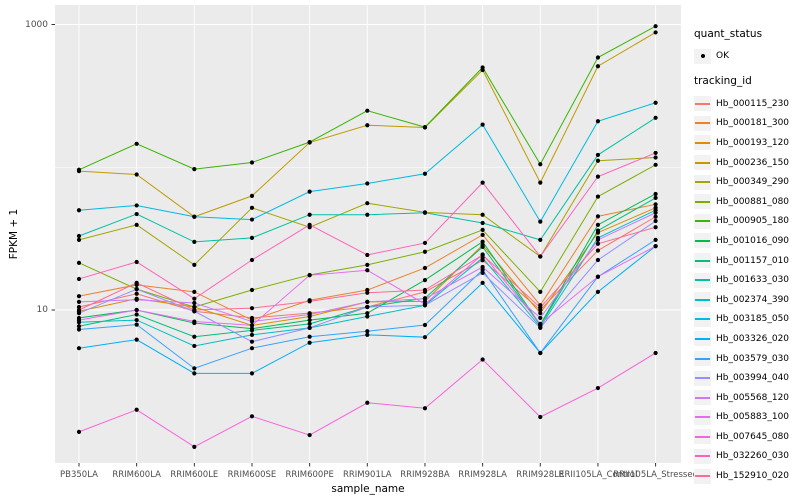 The height and width of the screenshot is (500, 800). What do you see at coordinates (14, 234) in the screenshot?
I see `y-axis-title: FPKM + 1` at bounding box center [14, 234].